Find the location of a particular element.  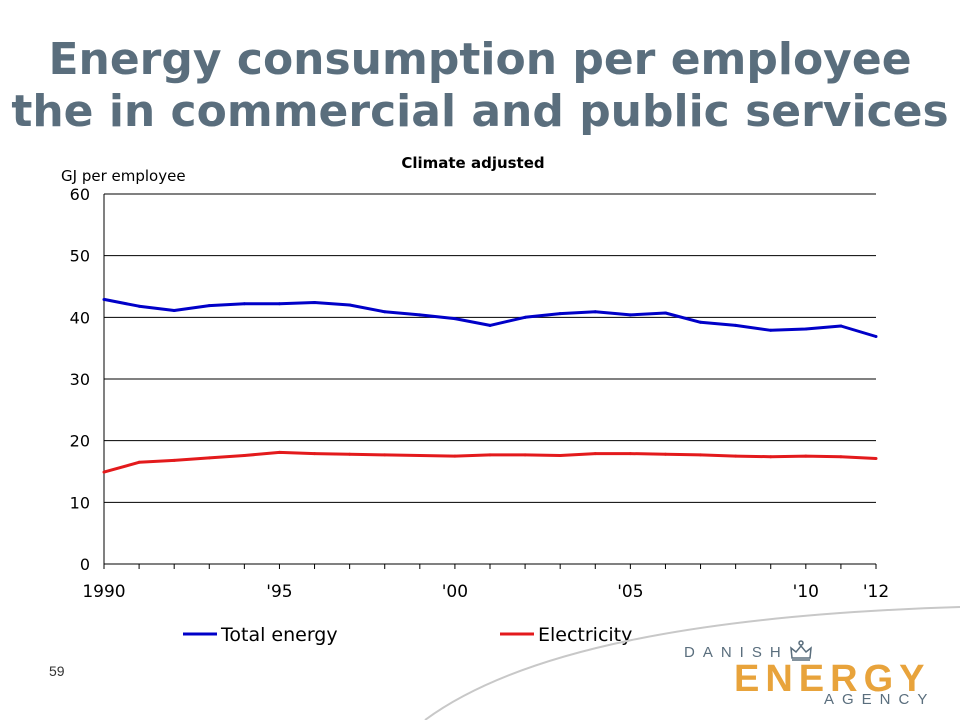

logo-line-1: DANISH is located at coordinates (736, 652).